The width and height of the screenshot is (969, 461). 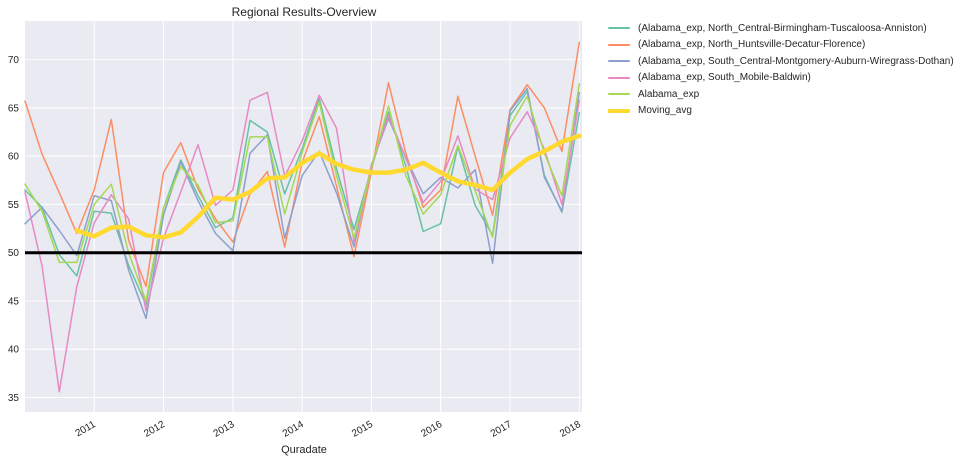 What do you see at coordinates (724, 78) in the screenshot?
I see `legend-label: (Alabama_exp, South_Mobile-Baldwin)` at bounding box center [724, 78].